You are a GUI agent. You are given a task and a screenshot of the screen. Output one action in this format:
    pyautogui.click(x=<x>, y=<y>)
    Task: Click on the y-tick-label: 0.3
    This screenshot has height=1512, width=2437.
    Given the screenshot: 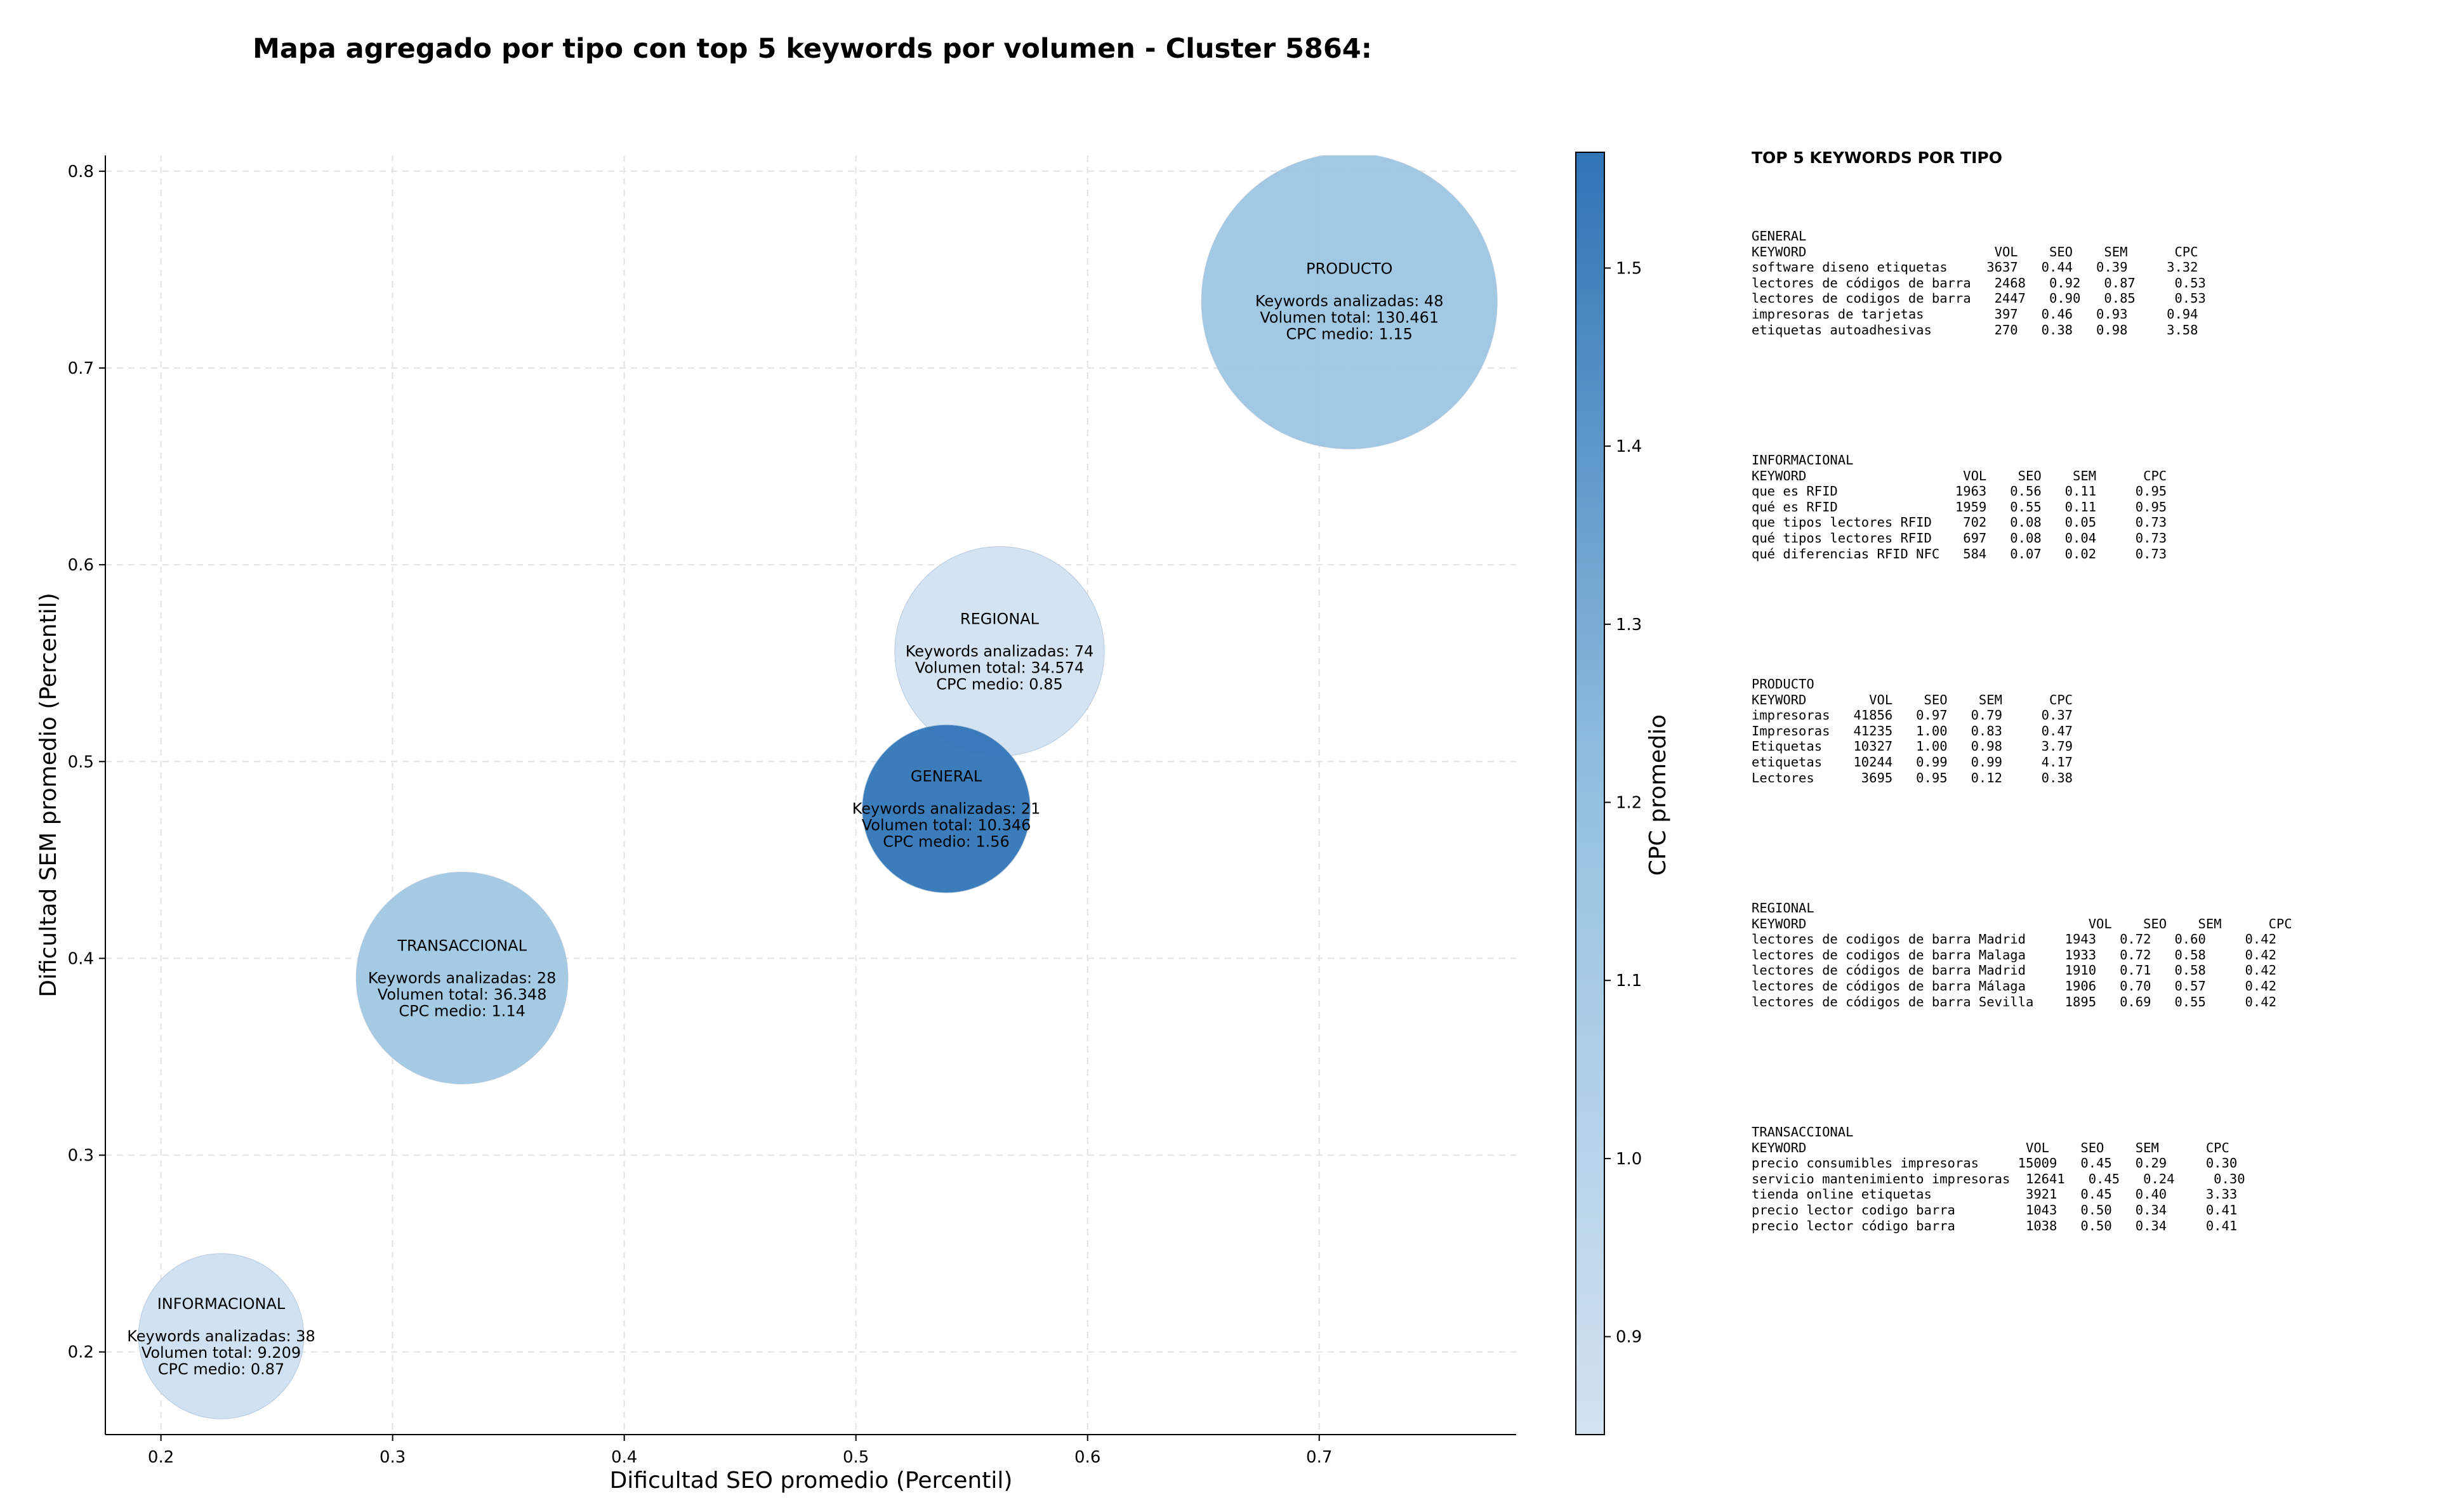 What is the action you would take?
    pyautogui.click(x=81, y=1157)
    